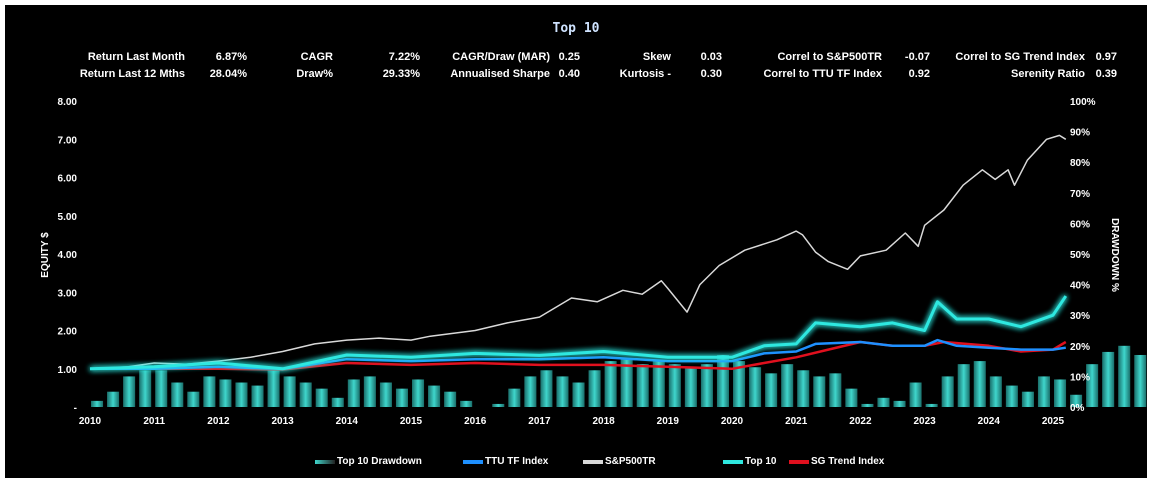  I want to click on stat-value: 29.33%, so click(401, 74).